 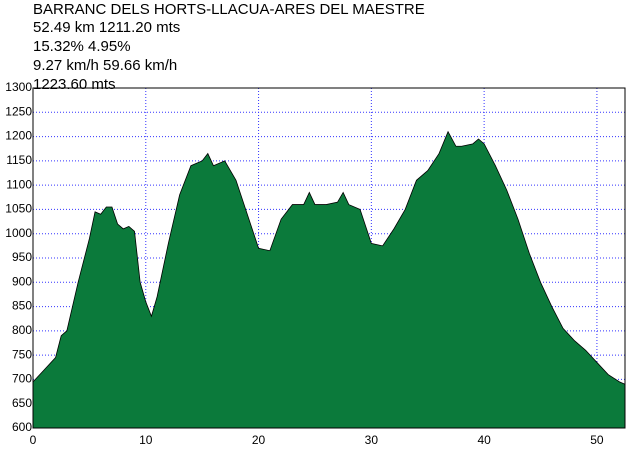 I want to click on header-line: 52.49 km 1211.20 mts, so click(x=106, y=27).